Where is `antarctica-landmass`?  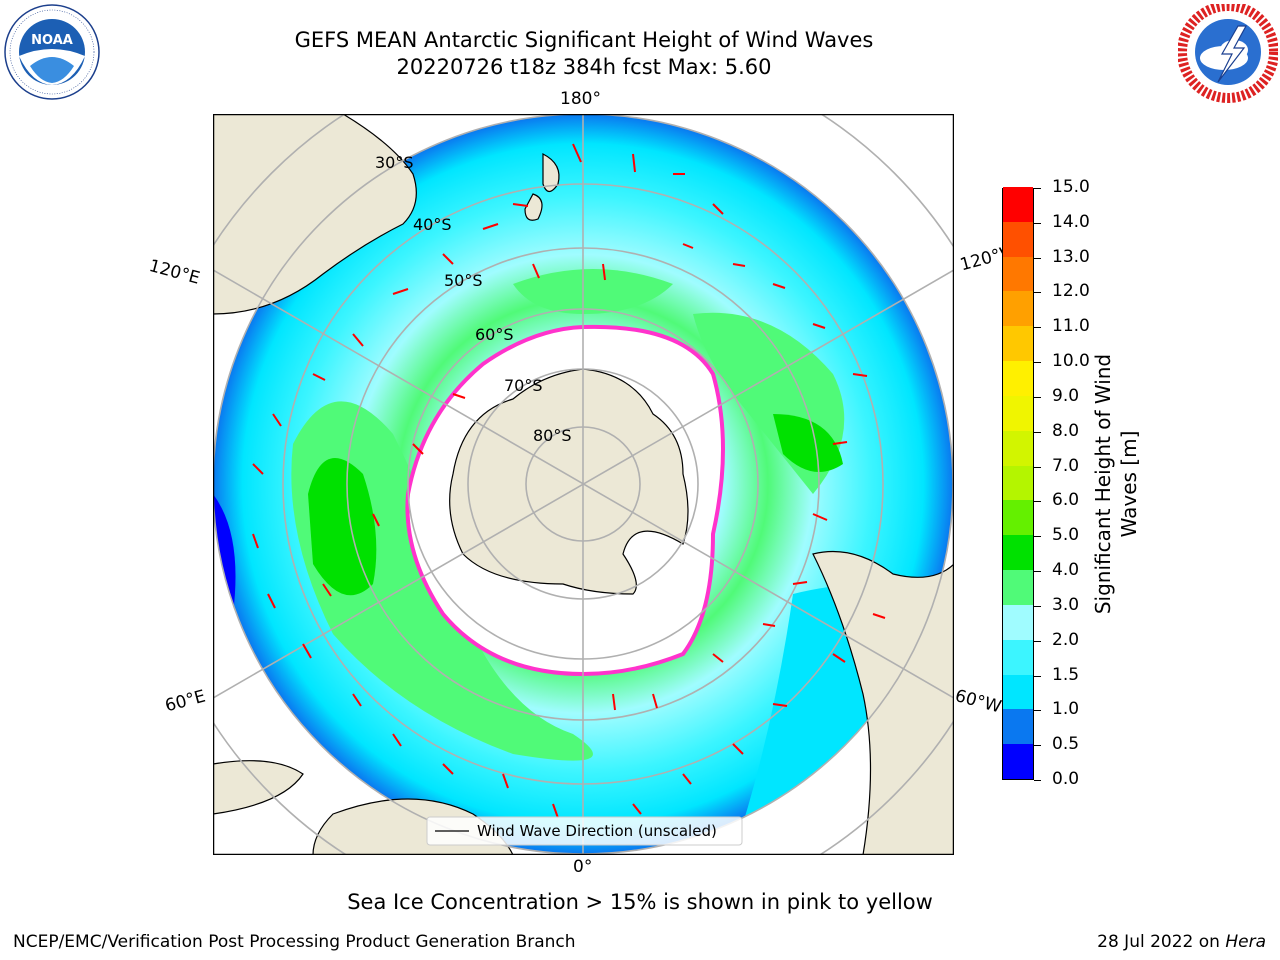
antarctica-landmass is located at coordinates (569, 481).